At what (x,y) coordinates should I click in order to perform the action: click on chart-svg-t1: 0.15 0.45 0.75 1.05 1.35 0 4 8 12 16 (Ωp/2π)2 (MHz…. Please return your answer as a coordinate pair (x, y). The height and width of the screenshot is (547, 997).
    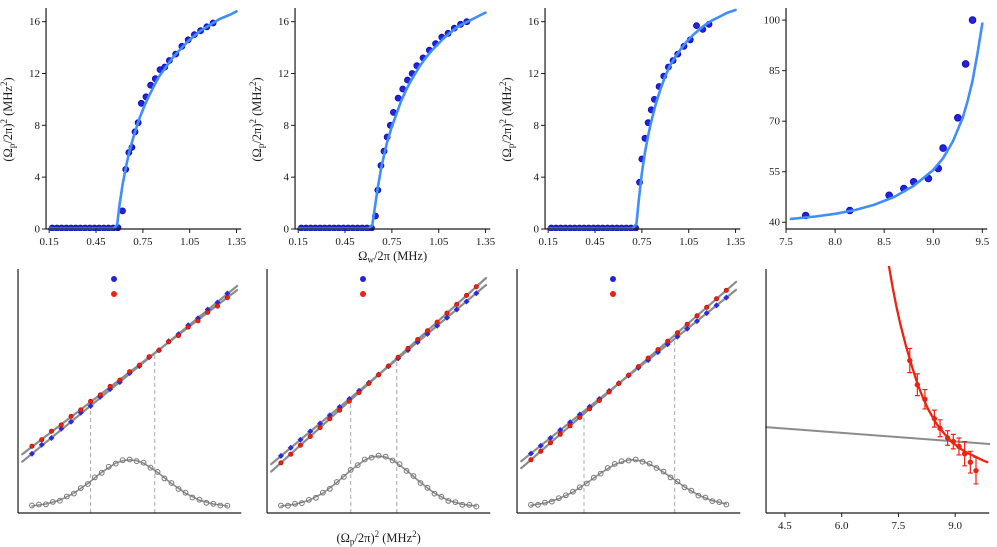
    Looking at the image, I should click on (123, 128).